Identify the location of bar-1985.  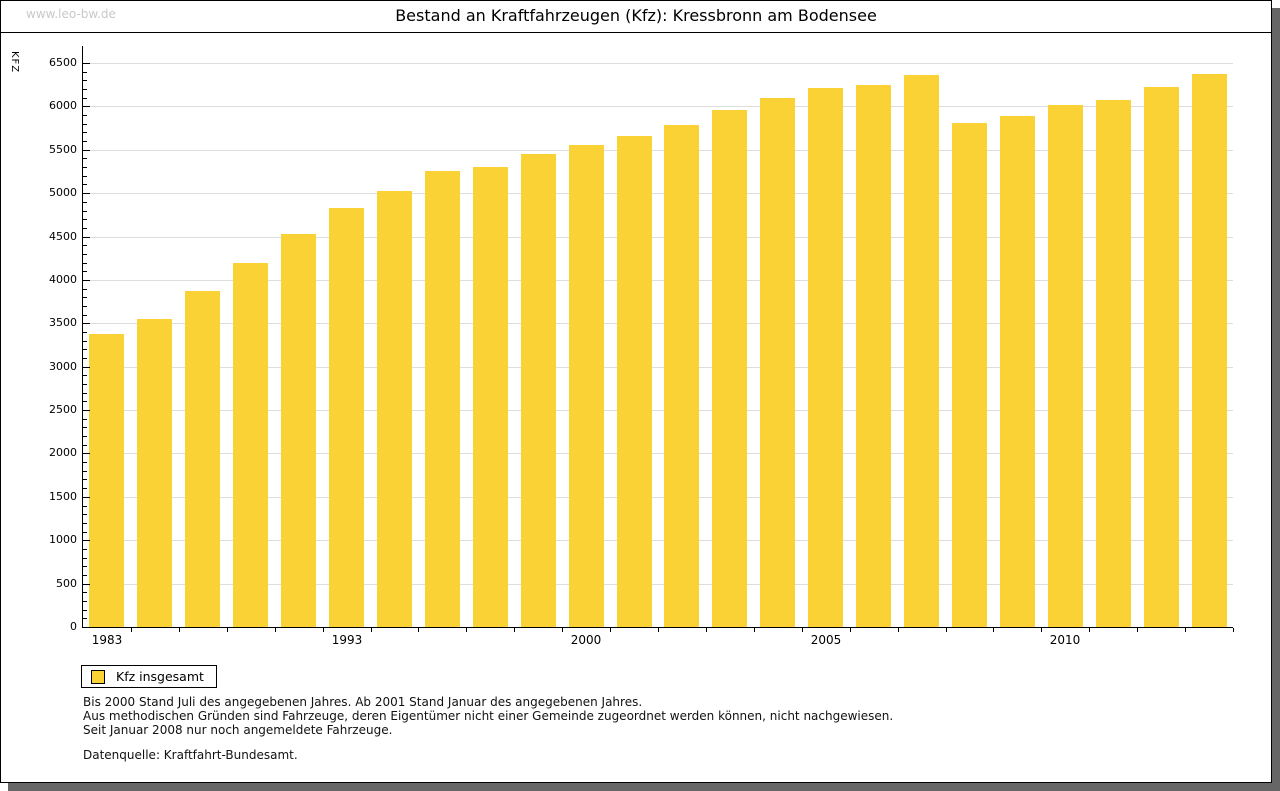
(154, 473).